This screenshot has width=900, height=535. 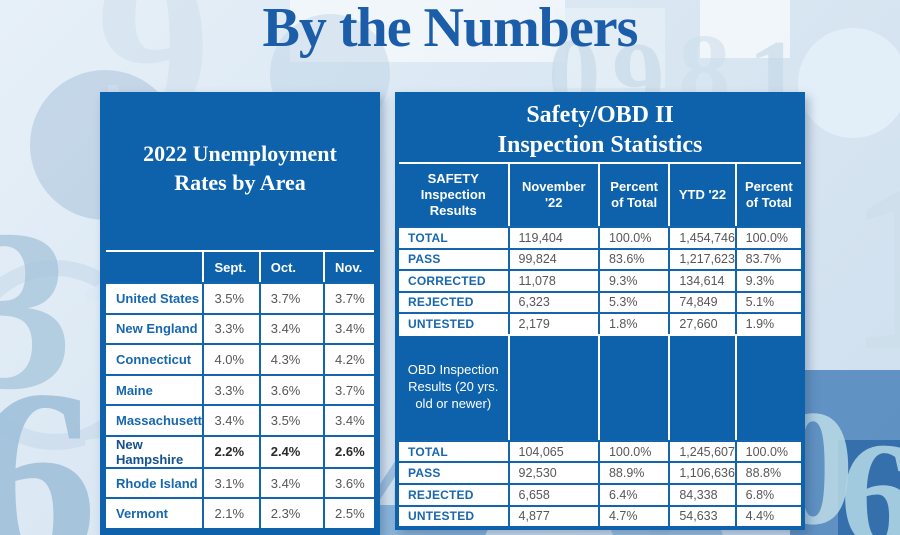 I want to click on cell-value: 74,849, so click(x=701, y=302).